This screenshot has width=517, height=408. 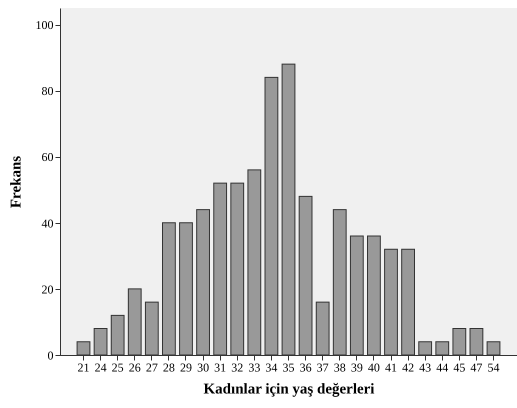 What do you see at coordinates (271, 367) in the screenshot?
I see `x-tick-label: 34` at bounding box center [271, 367].